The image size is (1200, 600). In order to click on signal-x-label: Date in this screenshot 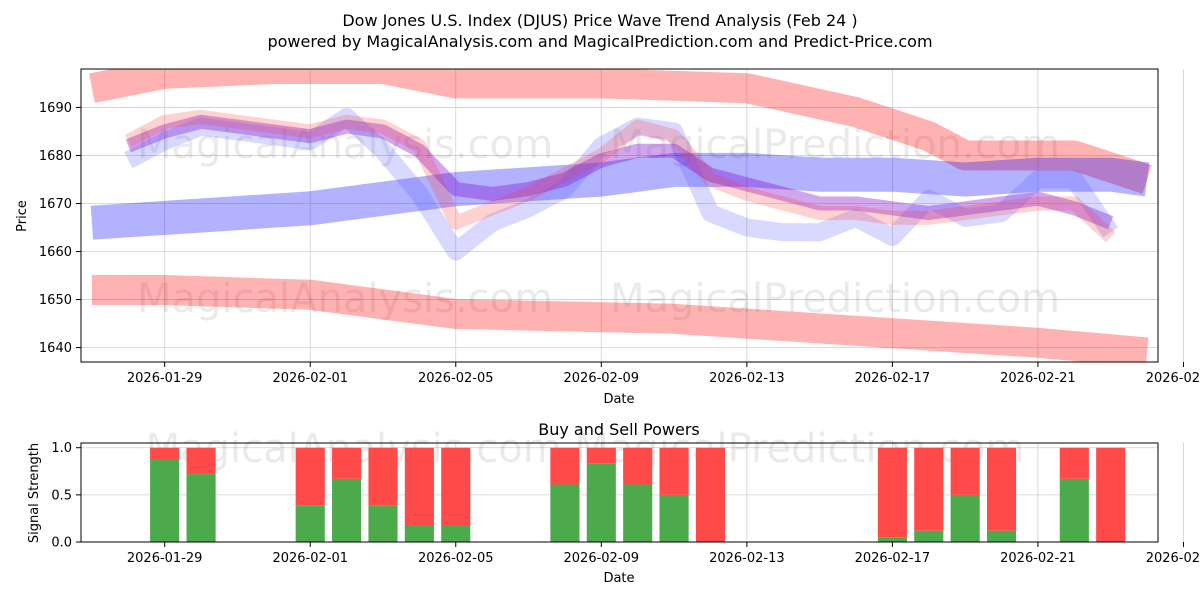, I will do `click(618, 578)`.